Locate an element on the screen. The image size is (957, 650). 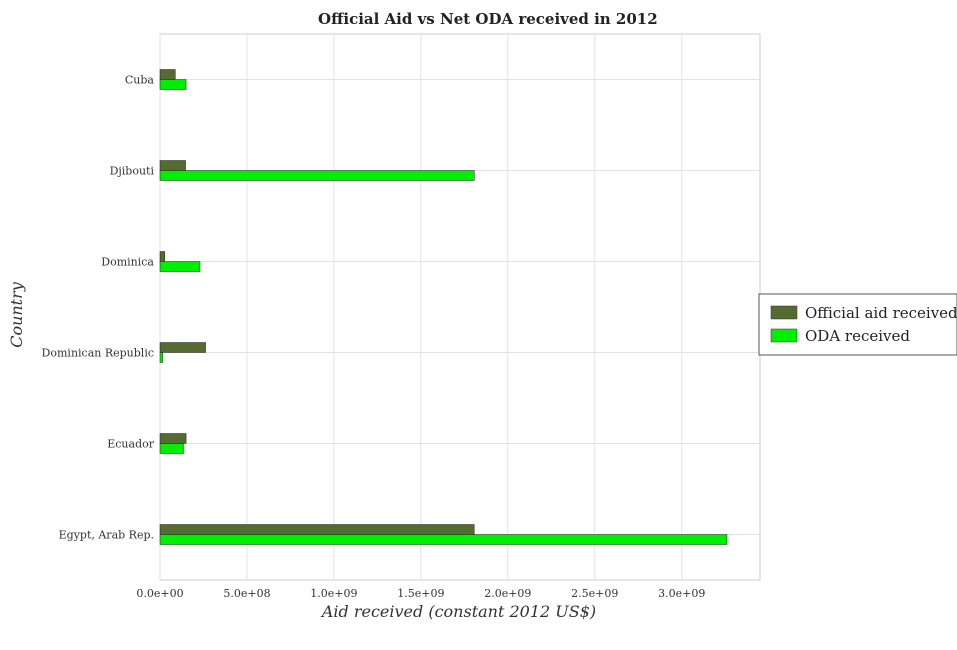
x-tick-label: 1.5e+09 is located at coordinates (420, 593).